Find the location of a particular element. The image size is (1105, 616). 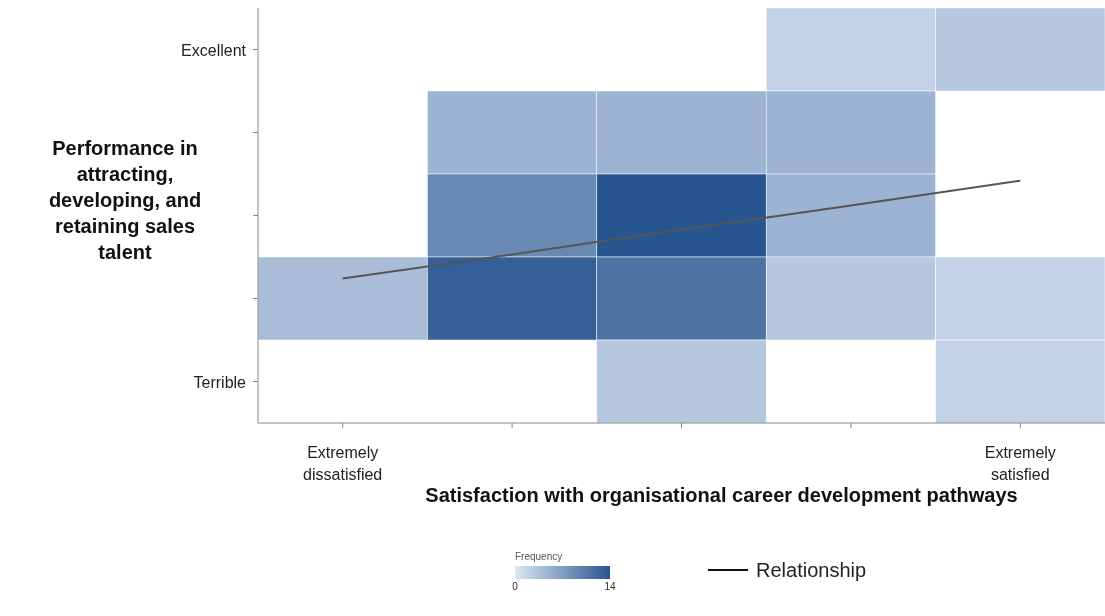

y-axis-title: Performance in attracting, developing, and retaining sales talent is located at coordinates (125, 200).